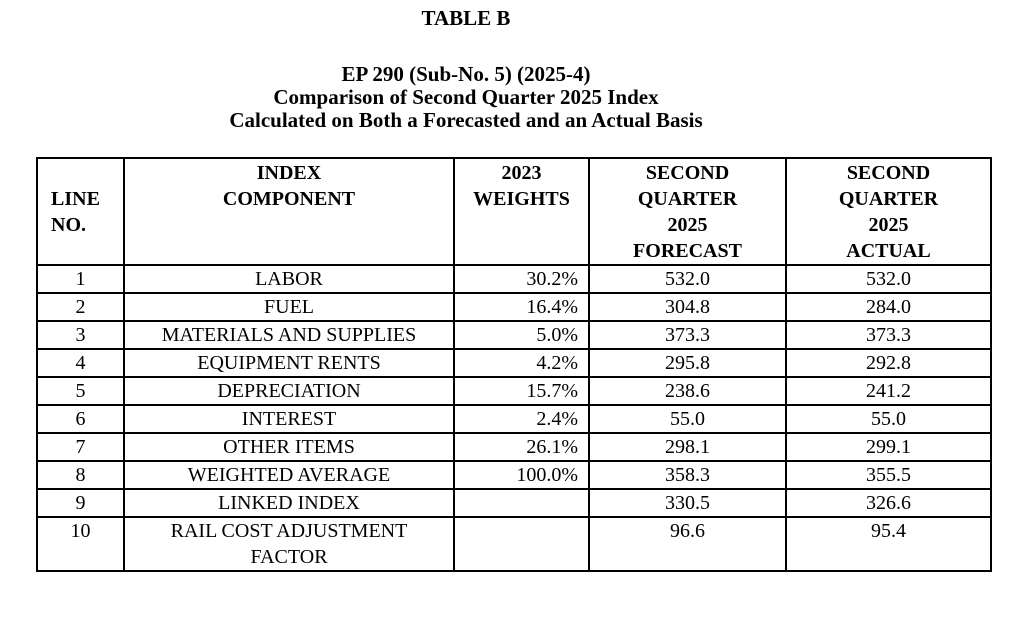 Image resolution: width=1024 pixels, height=639 pixels. Describe the element at coordinates (888, 335) in the screenshot. I see `actual-cell: 373.3` at that location.